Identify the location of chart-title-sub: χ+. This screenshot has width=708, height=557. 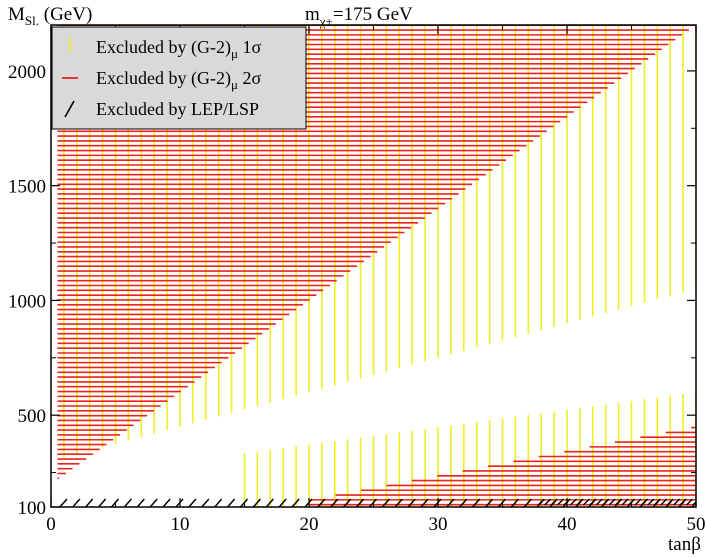
(326, 21).